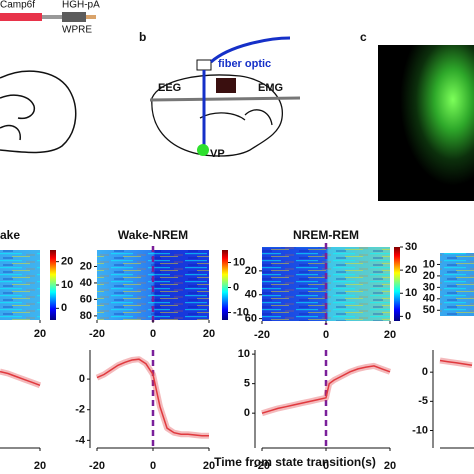 This screenshot has height=474, width=474. Describe the element at coordinates (17, 5) in the screenshot. I see `gene-label: Camp6f` at that location.